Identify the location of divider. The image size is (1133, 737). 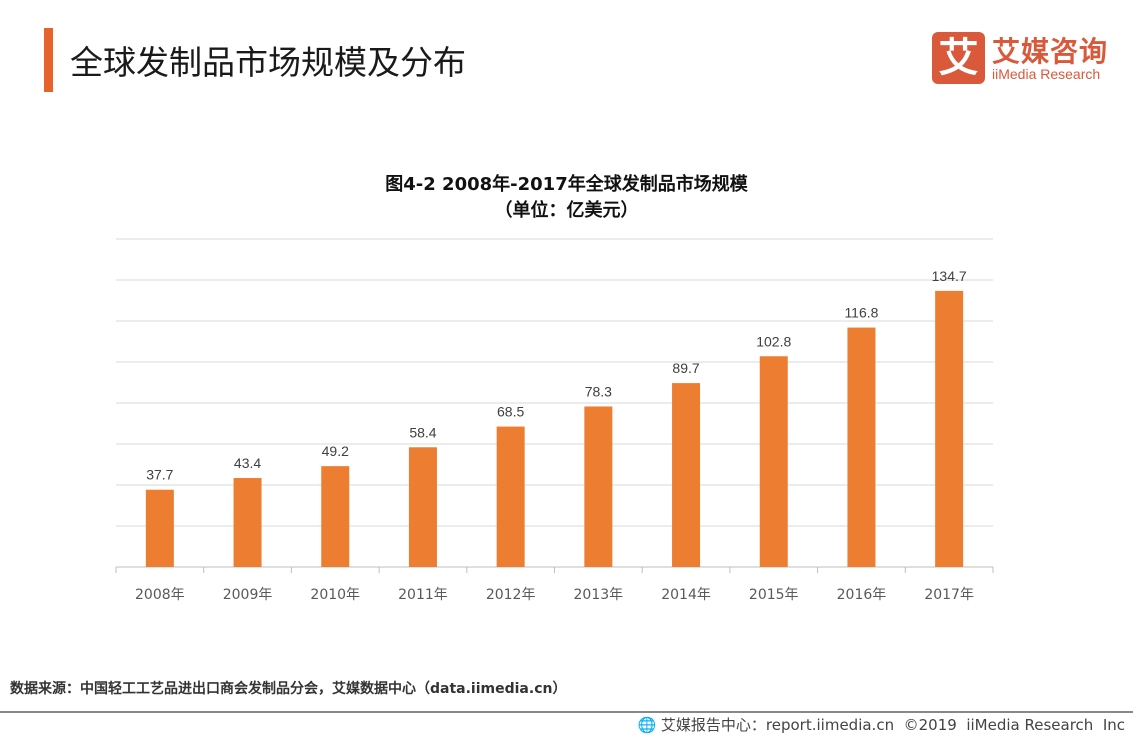
(566, 712).